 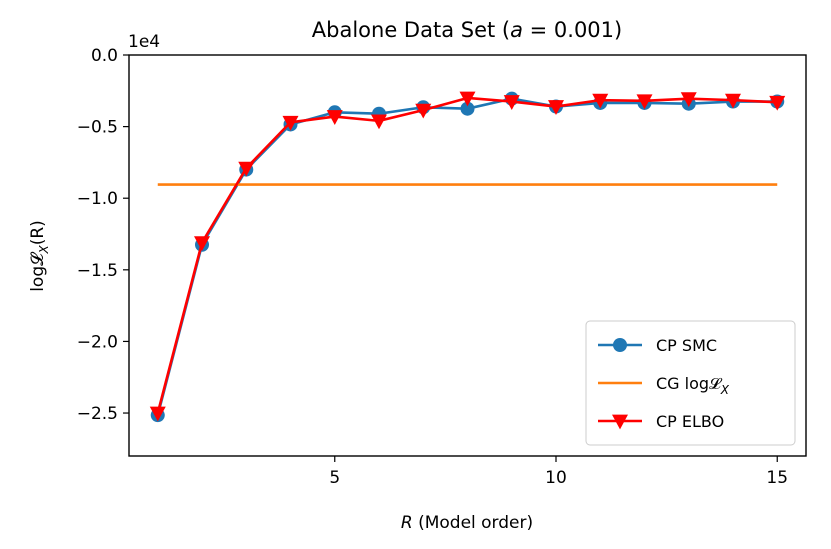 I want to click on legend-box, so click(x=690, y=383).